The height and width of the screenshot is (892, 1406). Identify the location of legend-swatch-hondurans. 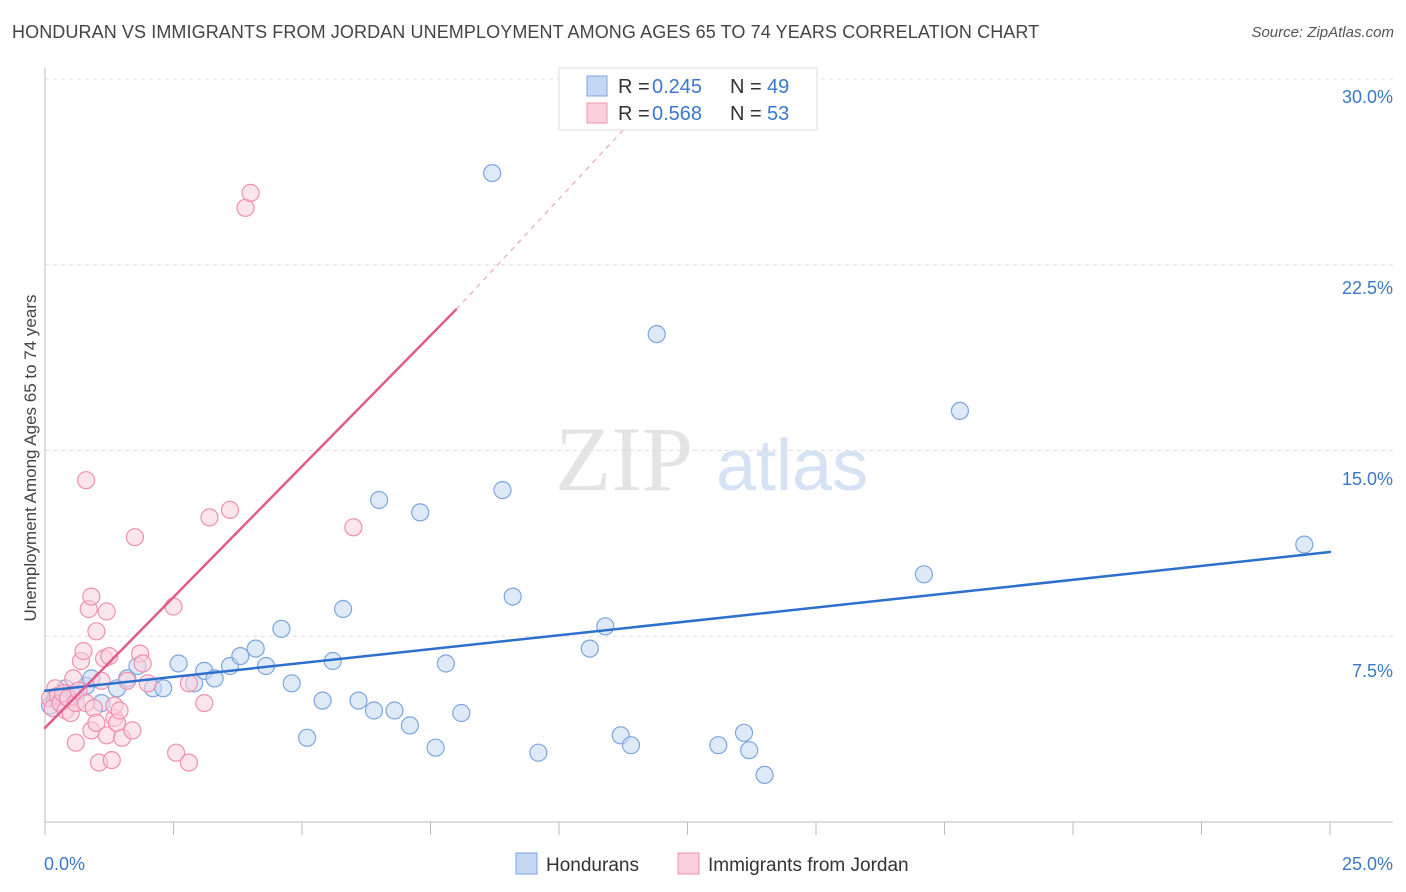
(597, 86).